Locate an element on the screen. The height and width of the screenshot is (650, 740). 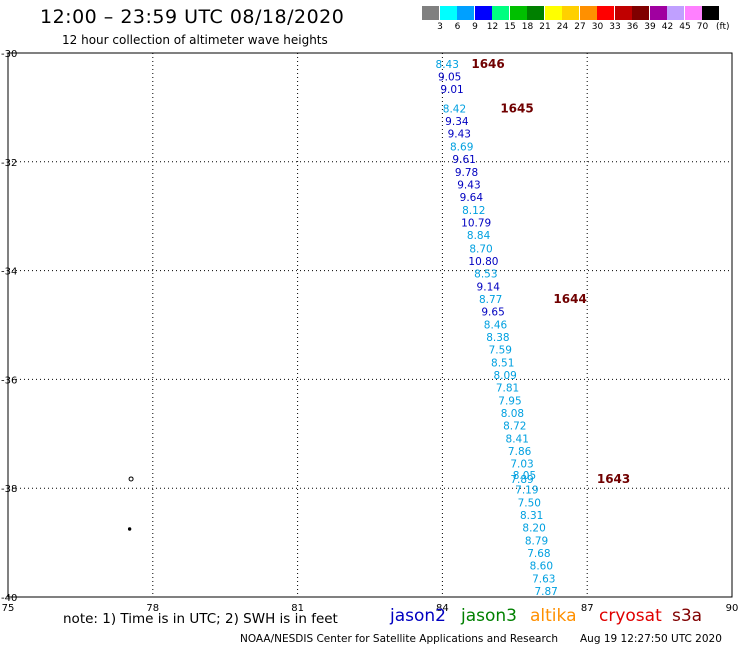
wave-height-label: 8.72 is located at coordinates (514, 427).